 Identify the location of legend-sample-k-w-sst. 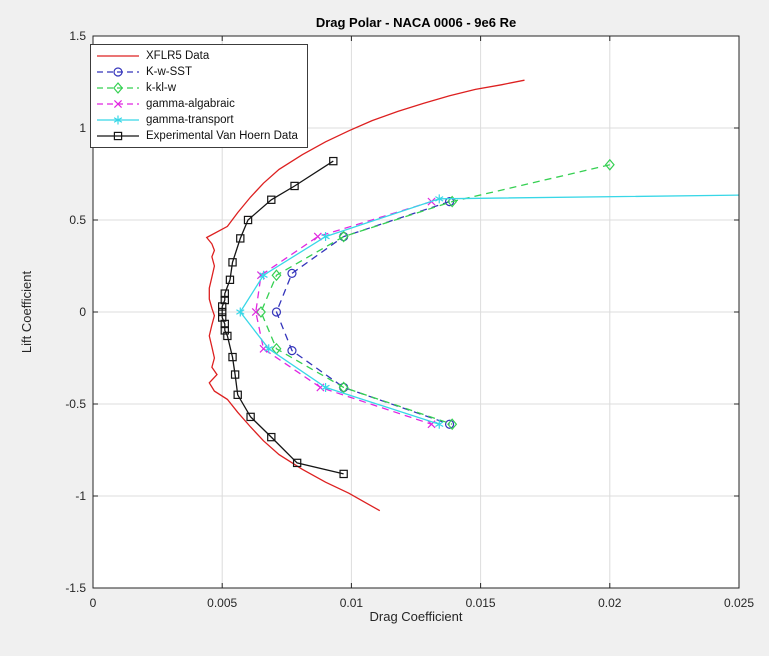
(118, 72).